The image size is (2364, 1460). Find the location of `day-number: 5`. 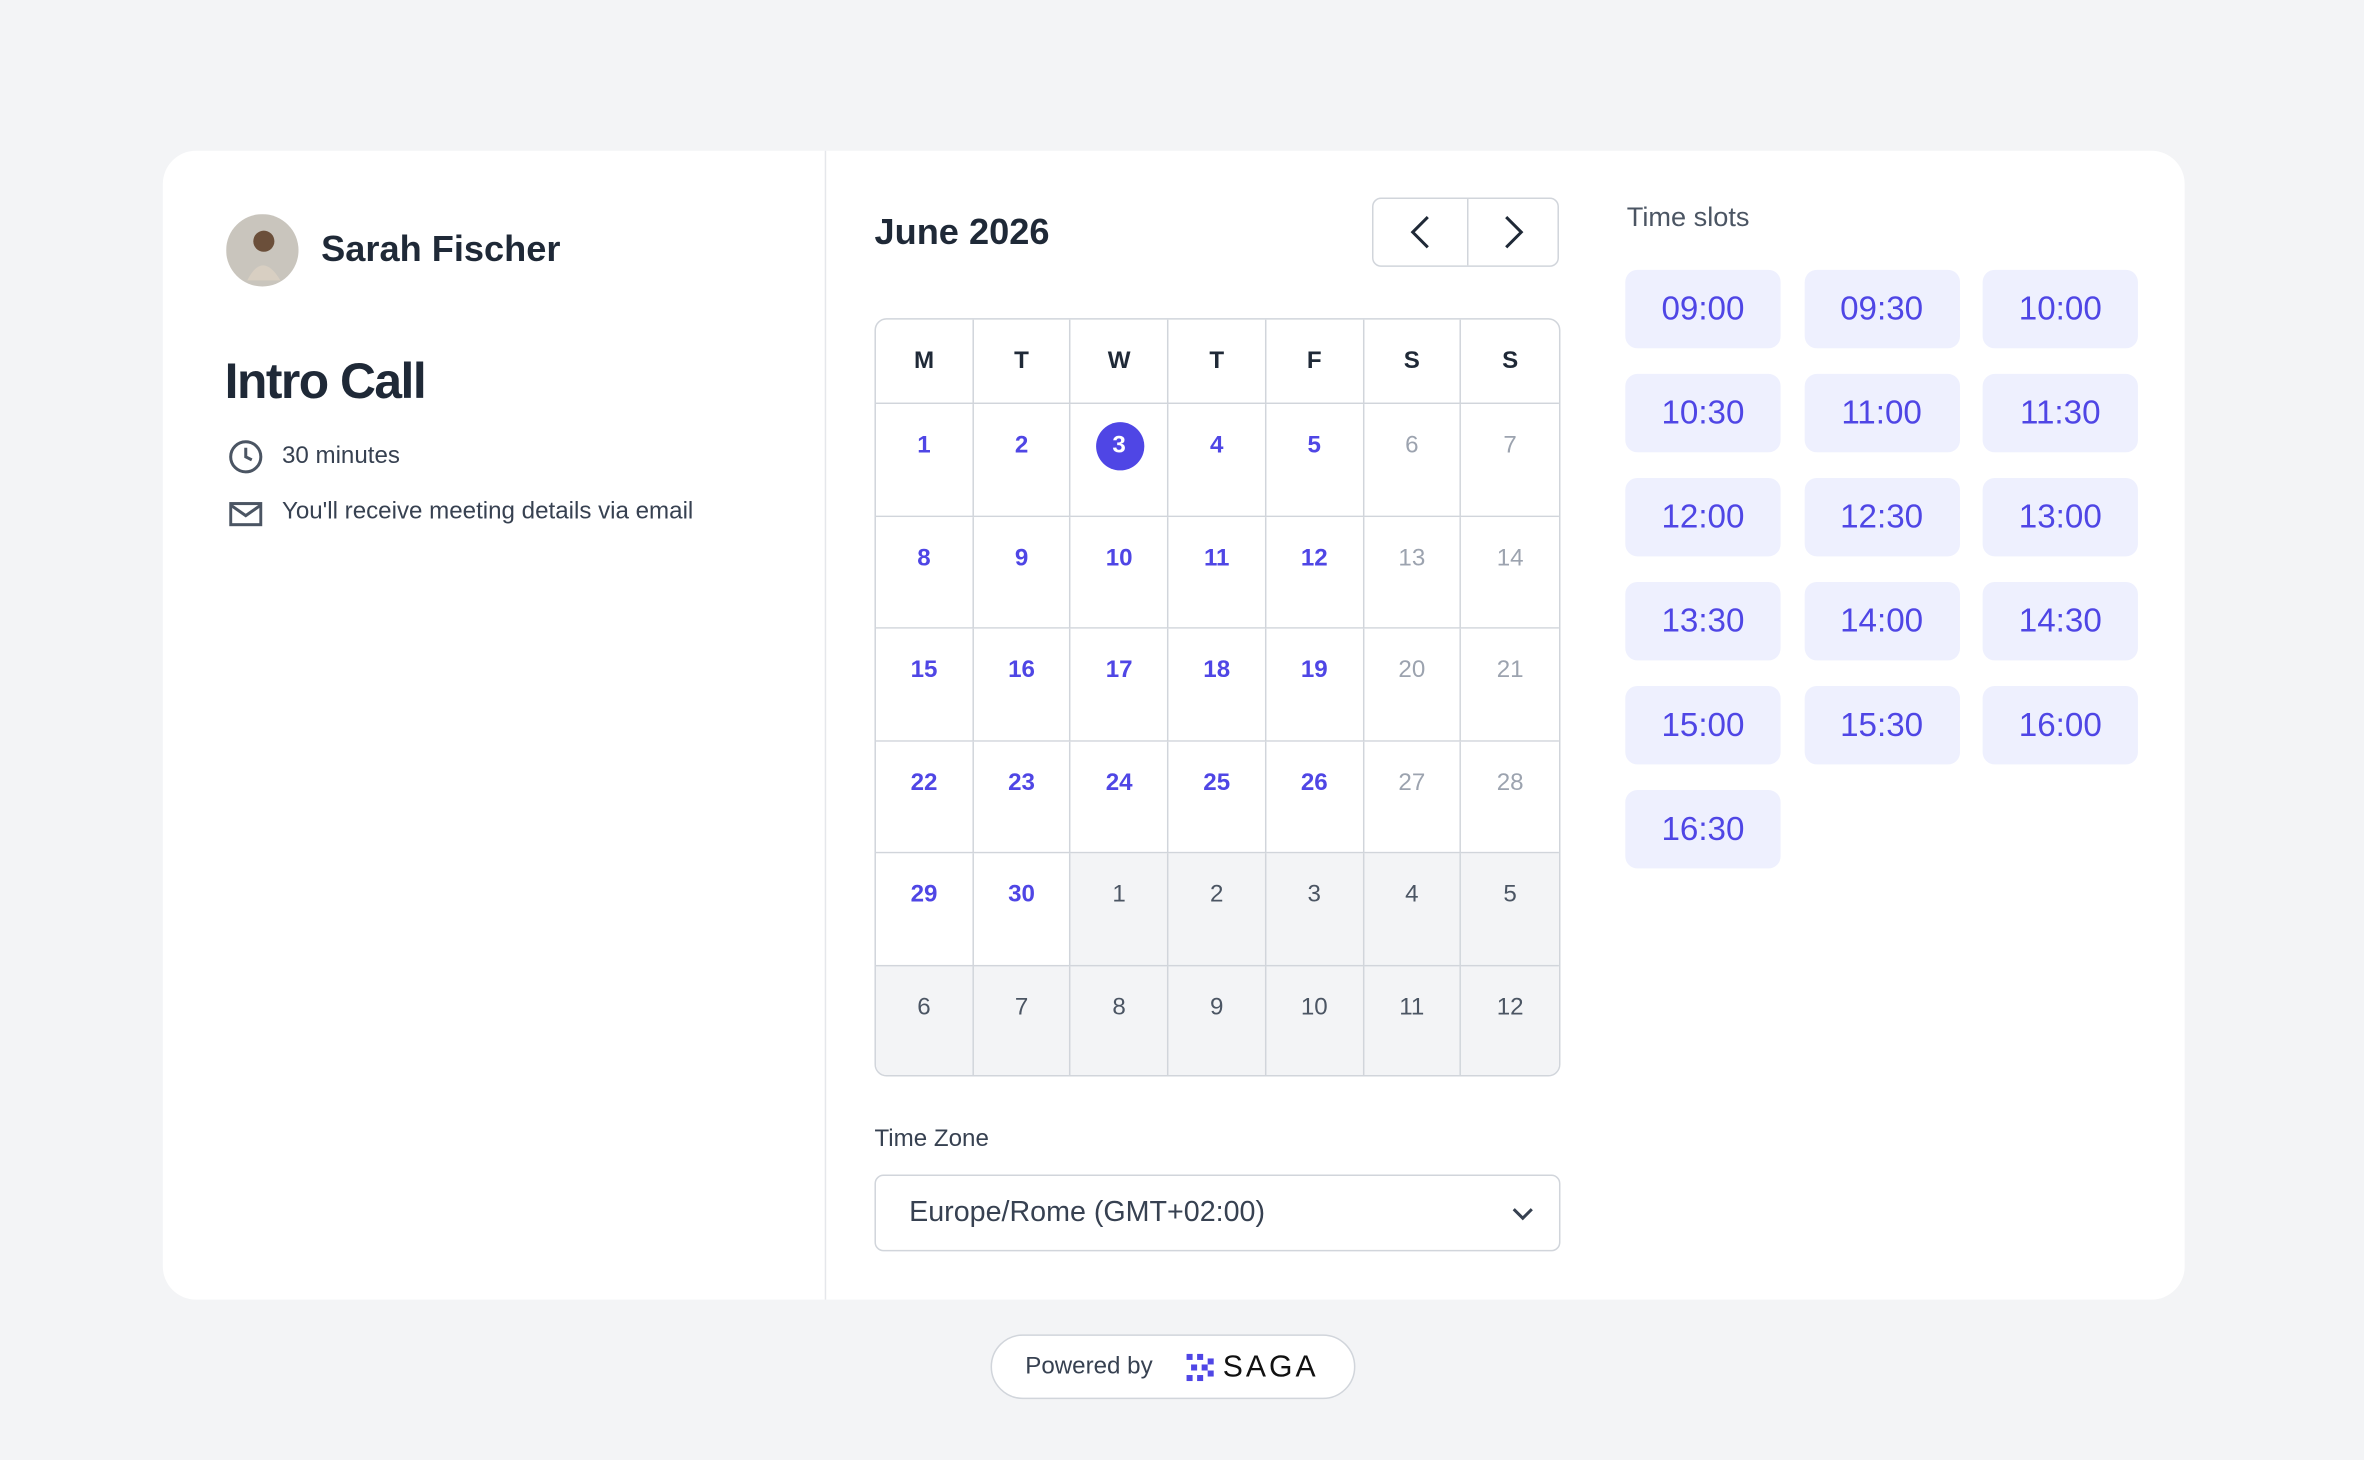

day-number: 5 is located at coordinates (1510, 895).